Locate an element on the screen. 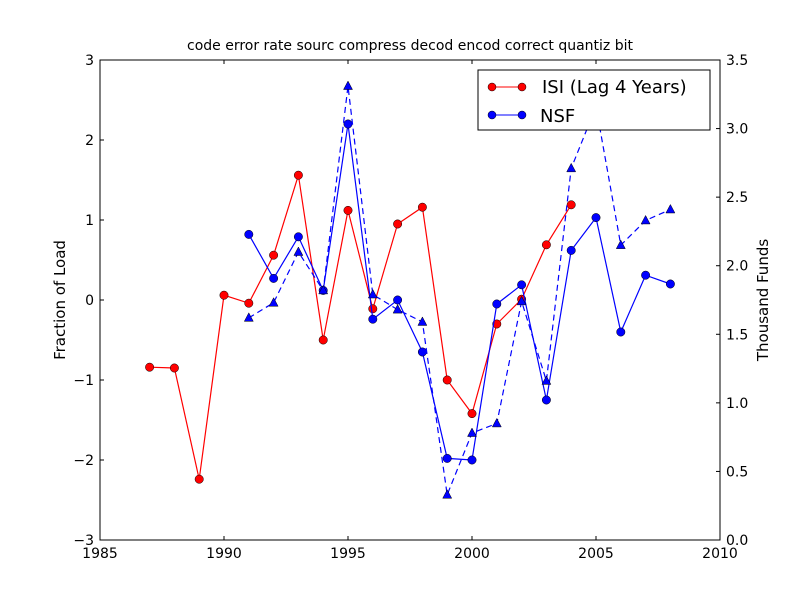 Image resolution: width=800 pixels, height=604 pixels. y-tick-label-left: 3 is located at coordinates (89, 61).